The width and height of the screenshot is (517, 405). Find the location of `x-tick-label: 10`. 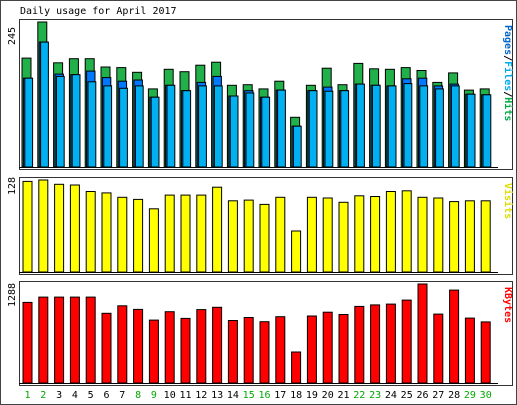

x-tick-label: 10 is located at coordinates (170, 395).